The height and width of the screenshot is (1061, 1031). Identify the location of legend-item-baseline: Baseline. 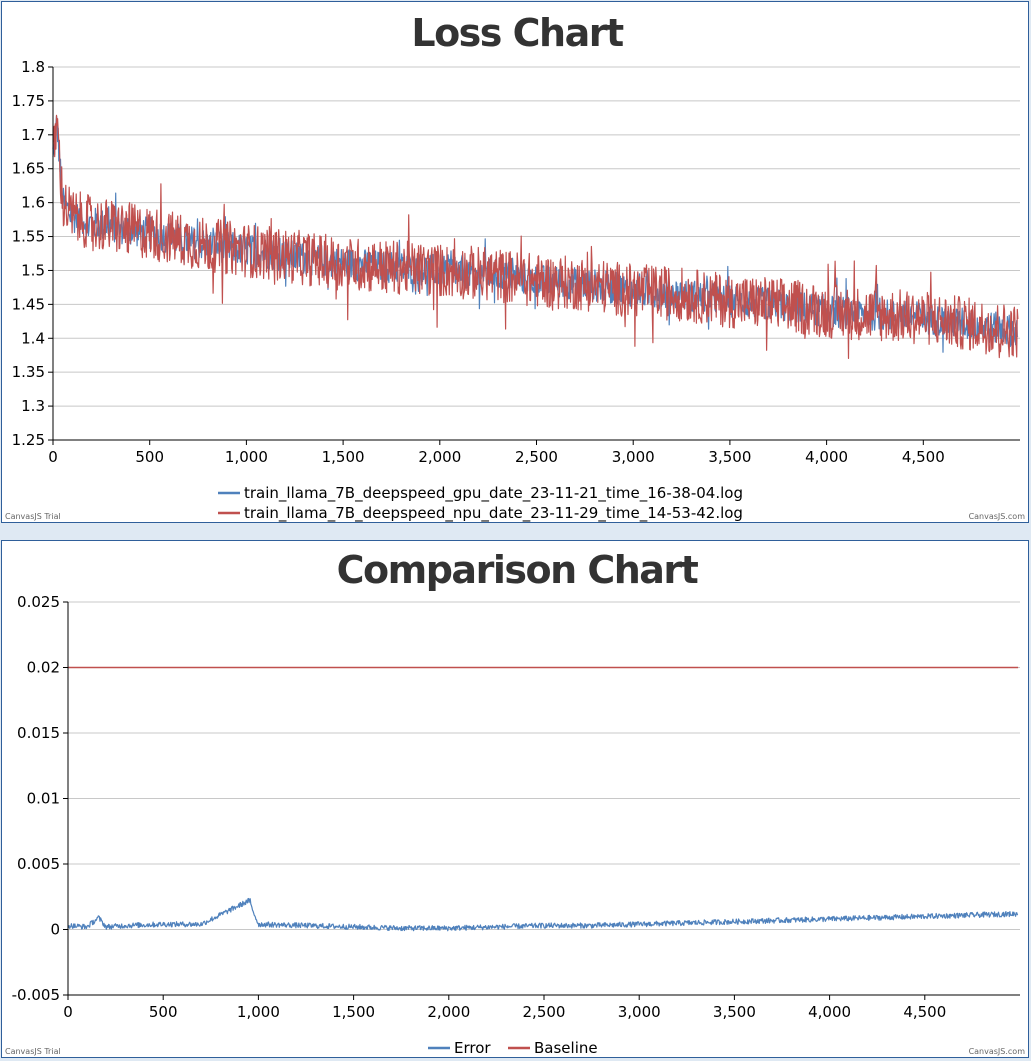
(553, 1048).